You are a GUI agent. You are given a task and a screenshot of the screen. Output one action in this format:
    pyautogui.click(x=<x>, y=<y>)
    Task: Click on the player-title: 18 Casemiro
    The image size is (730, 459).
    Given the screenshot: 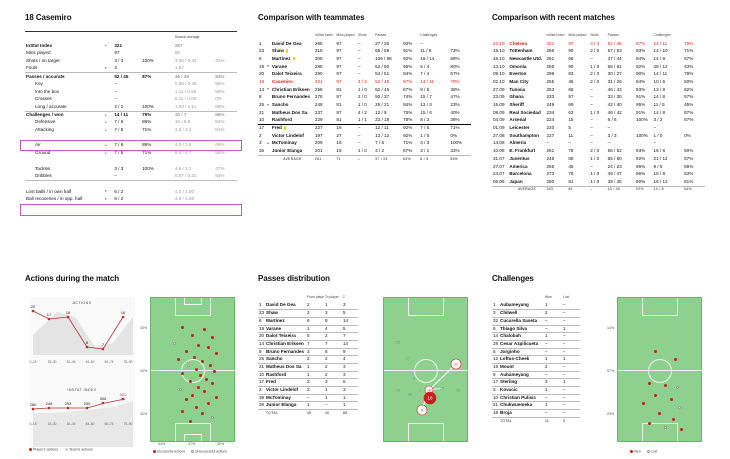 What is the action you would take?
    pyautogui.click(x=131, y=23)
    